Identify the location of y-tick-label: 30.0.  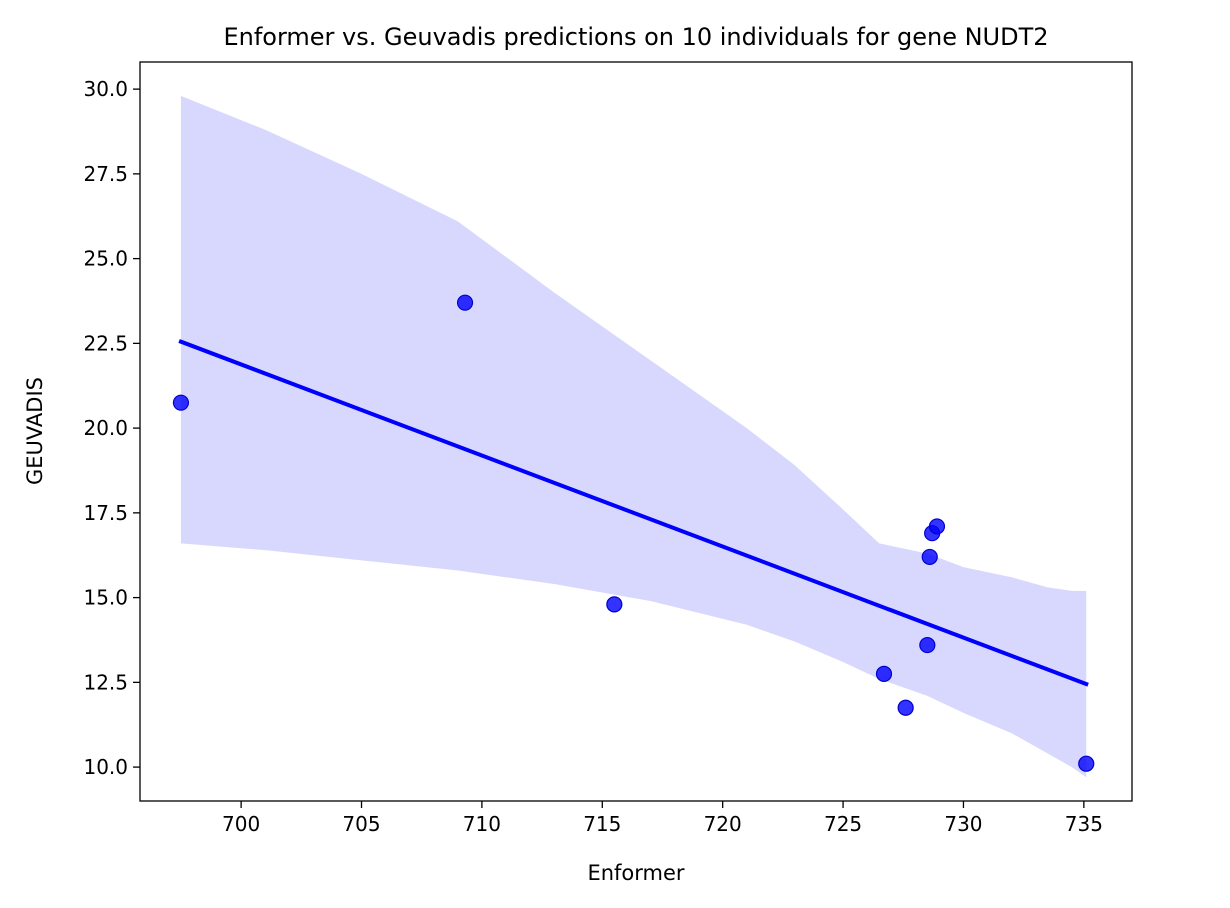
(105, 89).